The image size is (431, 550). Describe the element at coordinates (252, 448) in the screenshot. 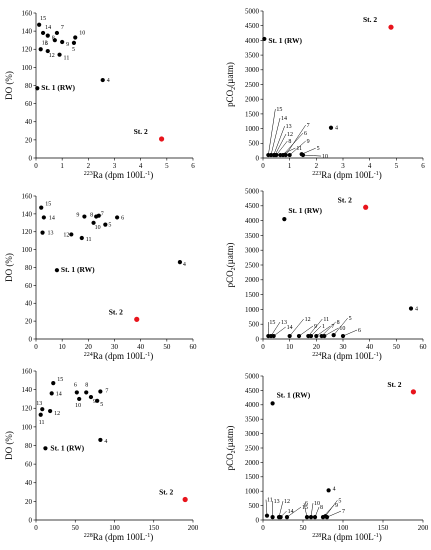

I see `y-tick-label: 2500` at that location.